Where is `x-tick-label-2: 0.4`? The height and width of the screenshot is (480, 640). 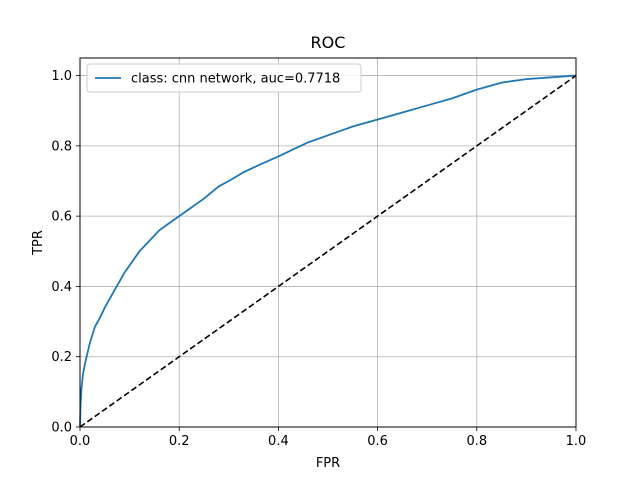
x-tick-label-2: 0.4 is located at coordinates (278, 441).